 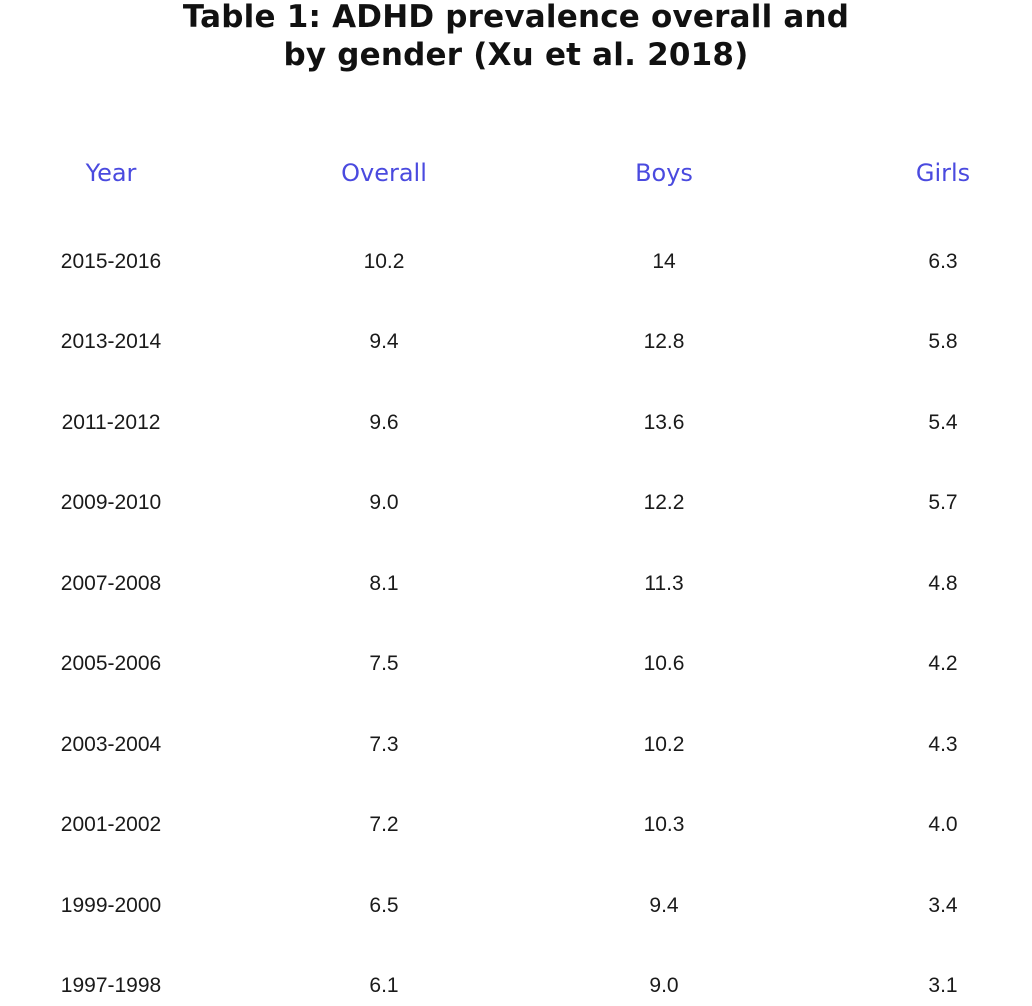 What do you see at coordinates (664, 173) in the screenshot?
I see `header-boys: Boys` at bounding box center [664, 173].